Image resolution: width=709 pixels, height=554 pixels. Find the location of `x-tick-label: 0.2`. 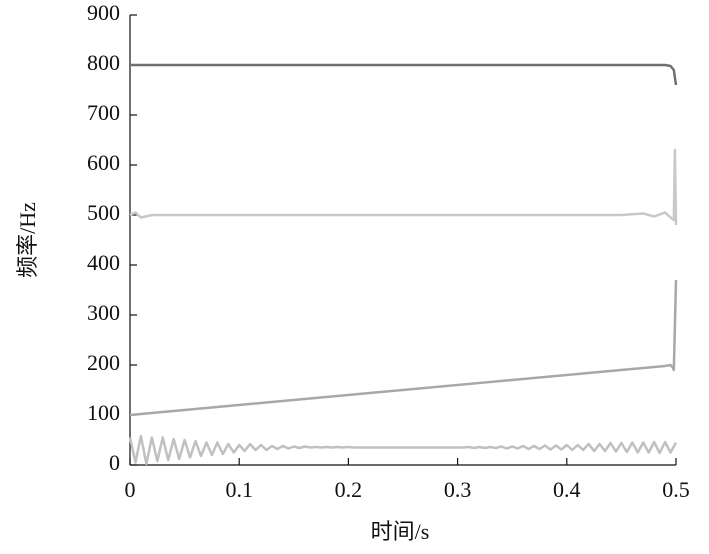

x-tick-label: 0.2 is located at coordinates (349, 489).